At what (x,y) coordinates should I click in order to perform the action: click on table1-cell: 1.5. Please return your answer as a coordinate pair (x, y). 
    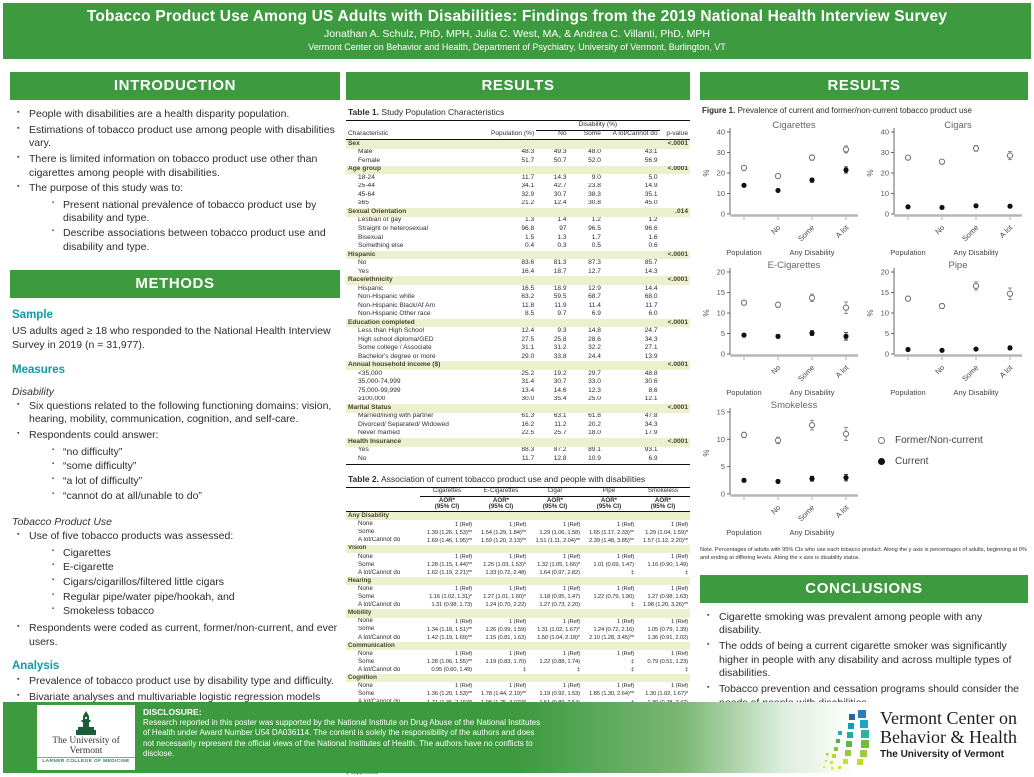
    Looking at the image, I should click on (530, 237).